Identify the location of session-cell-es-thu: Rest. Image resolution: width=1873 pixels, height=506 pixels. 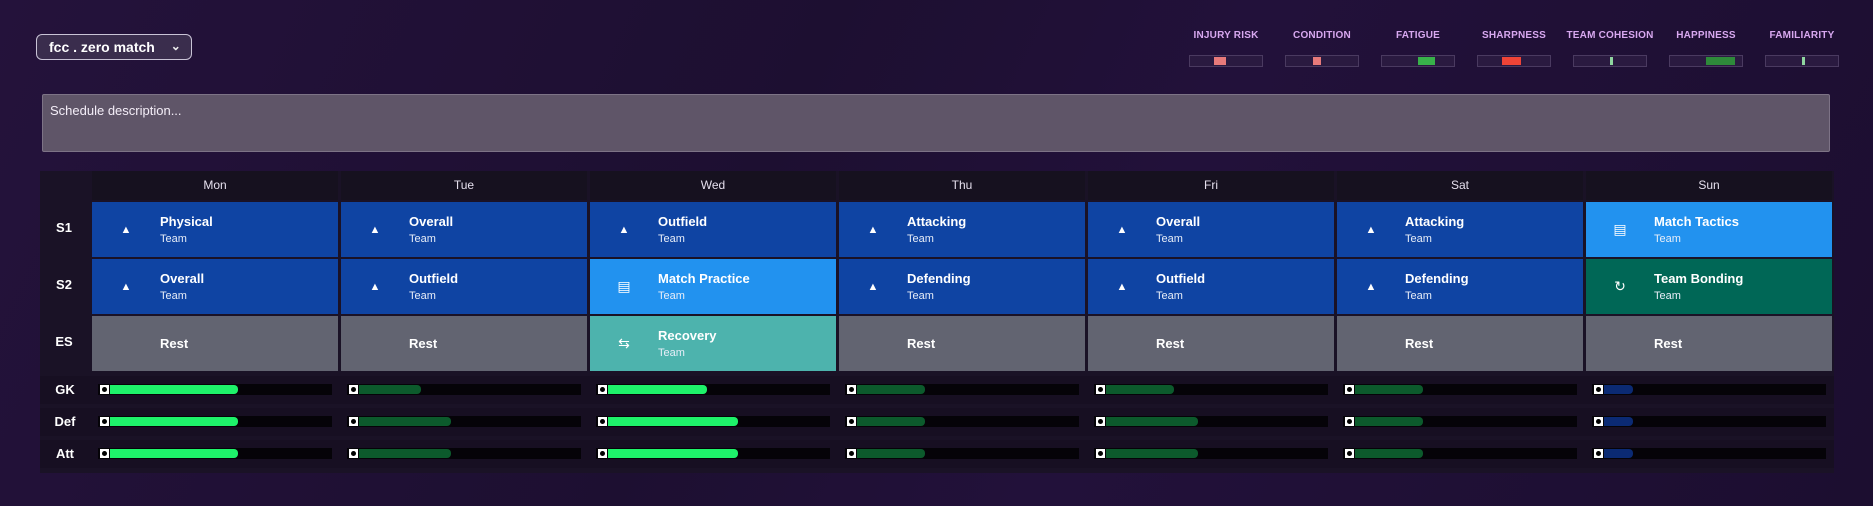
(962, 343).